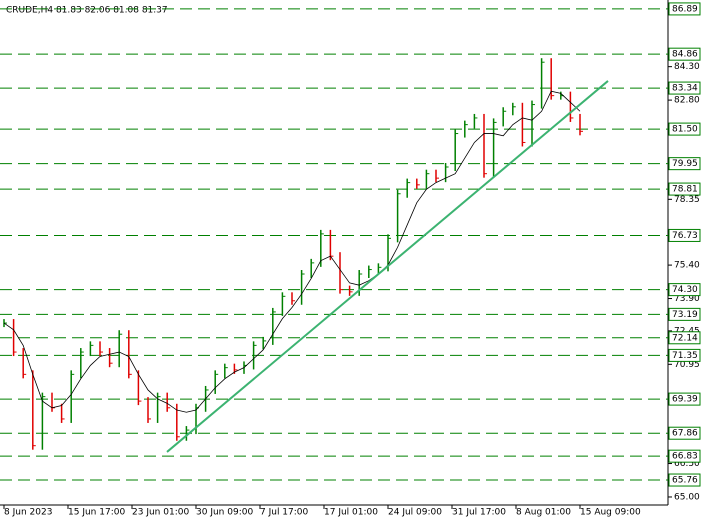  What do you see at coordinates (479, 513) in the screenshot?
I see `x-tick-label: 31 Jul 17:00` at bounding box center [479, 513].